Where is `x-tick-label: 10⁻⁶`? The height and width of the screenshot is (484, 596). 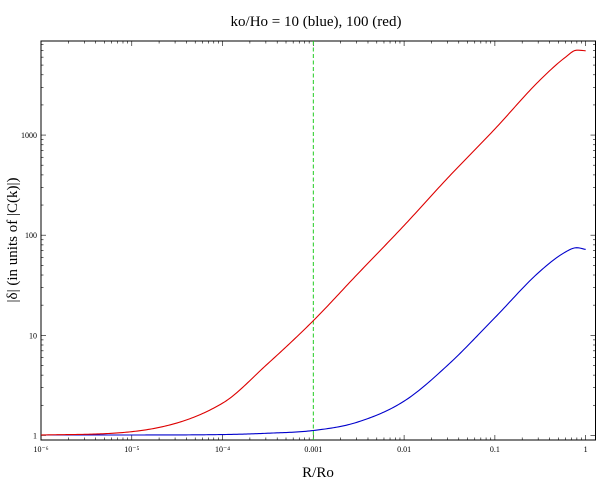 x-tick-label: 10⁻⁶ is located at coordinates (40, 449).